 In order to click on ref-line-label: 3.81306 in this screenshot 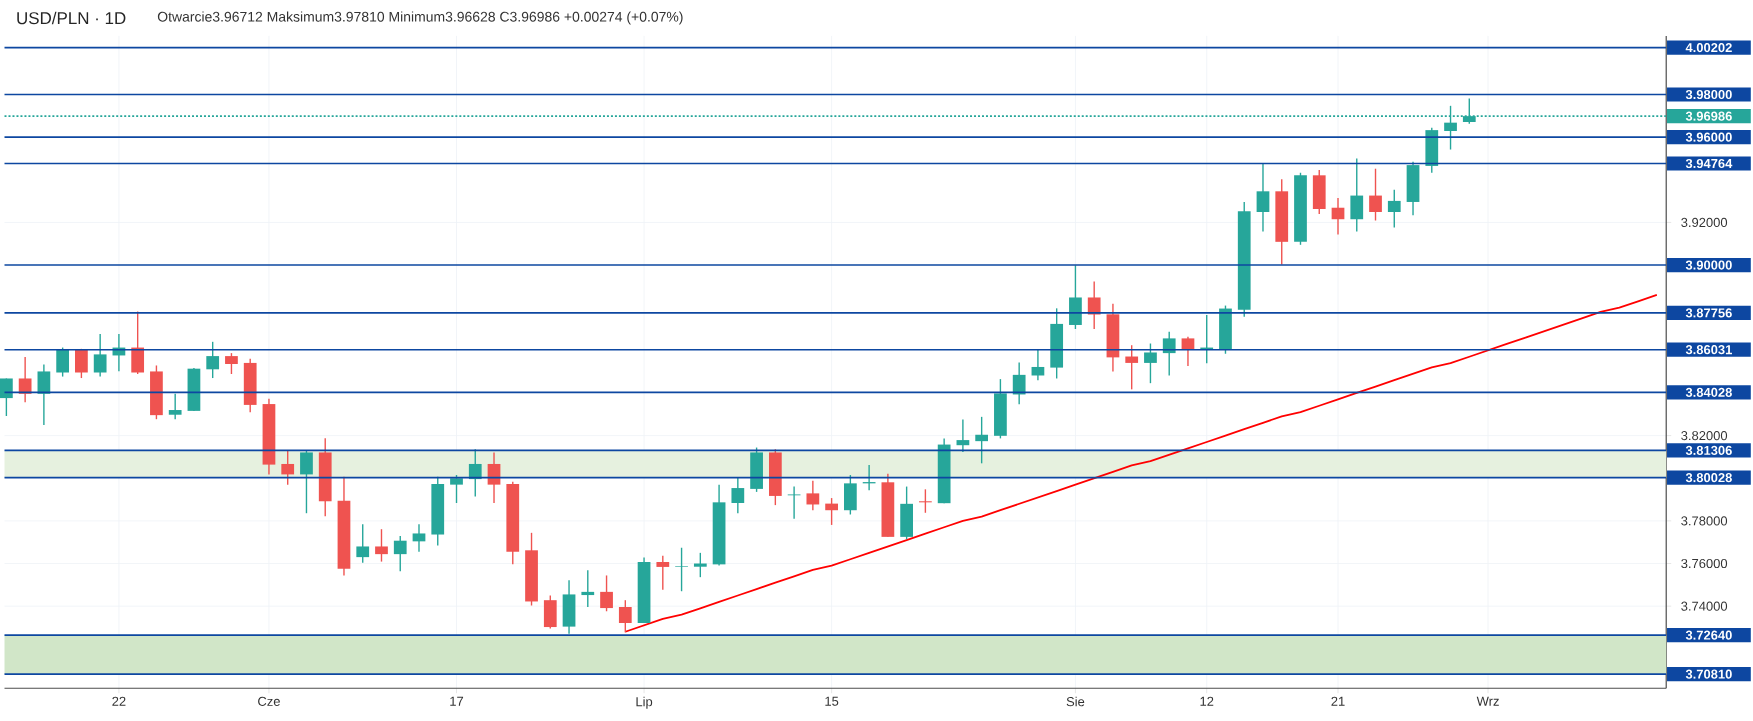, I will do `click(1708, 450)`.